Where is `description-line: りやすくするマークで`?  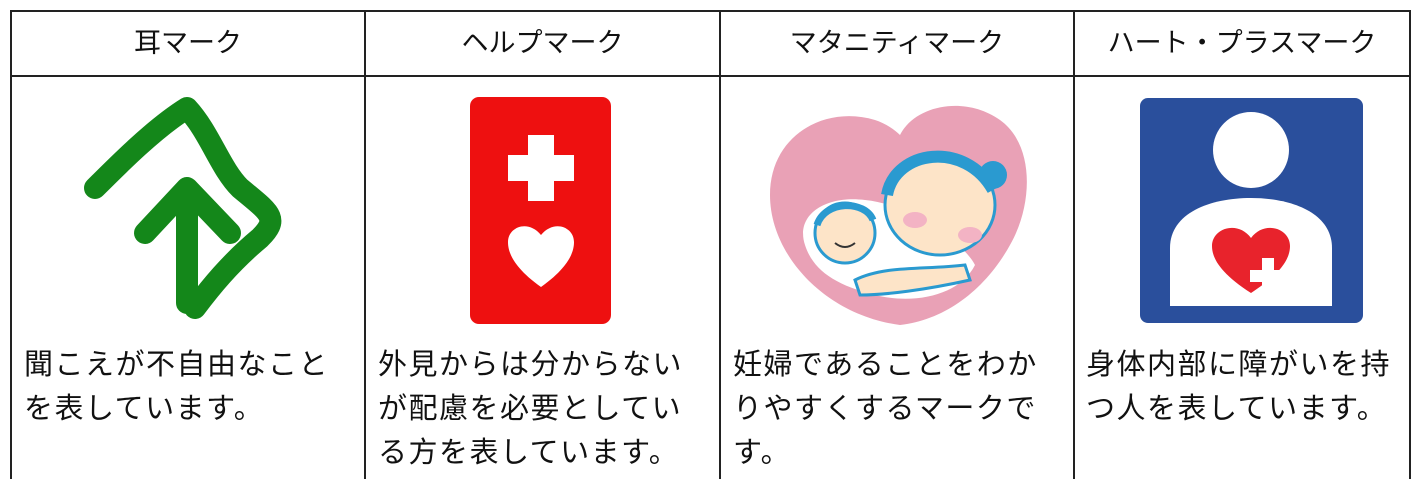 description-line: りやすくするマークで is located at coordinates (885, 408).